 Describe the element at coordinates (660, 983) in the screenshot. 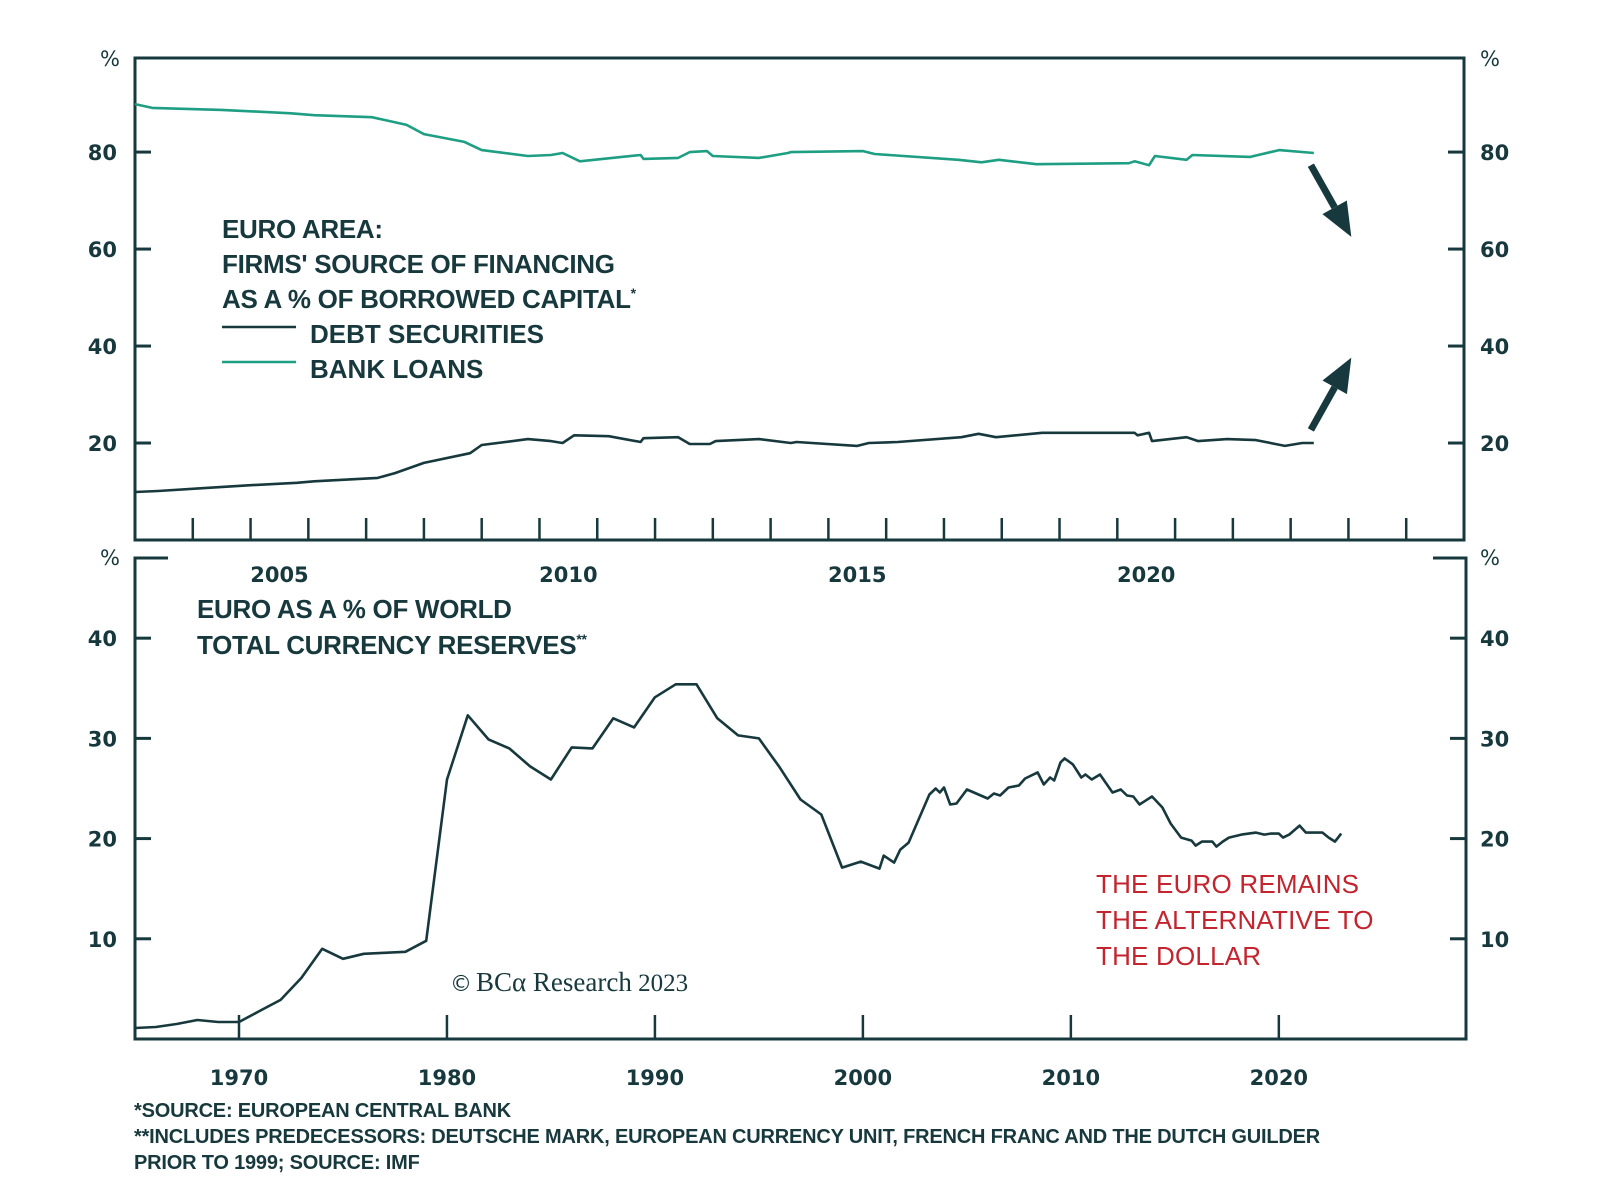

I see `copyright-year: 2023` at that location.